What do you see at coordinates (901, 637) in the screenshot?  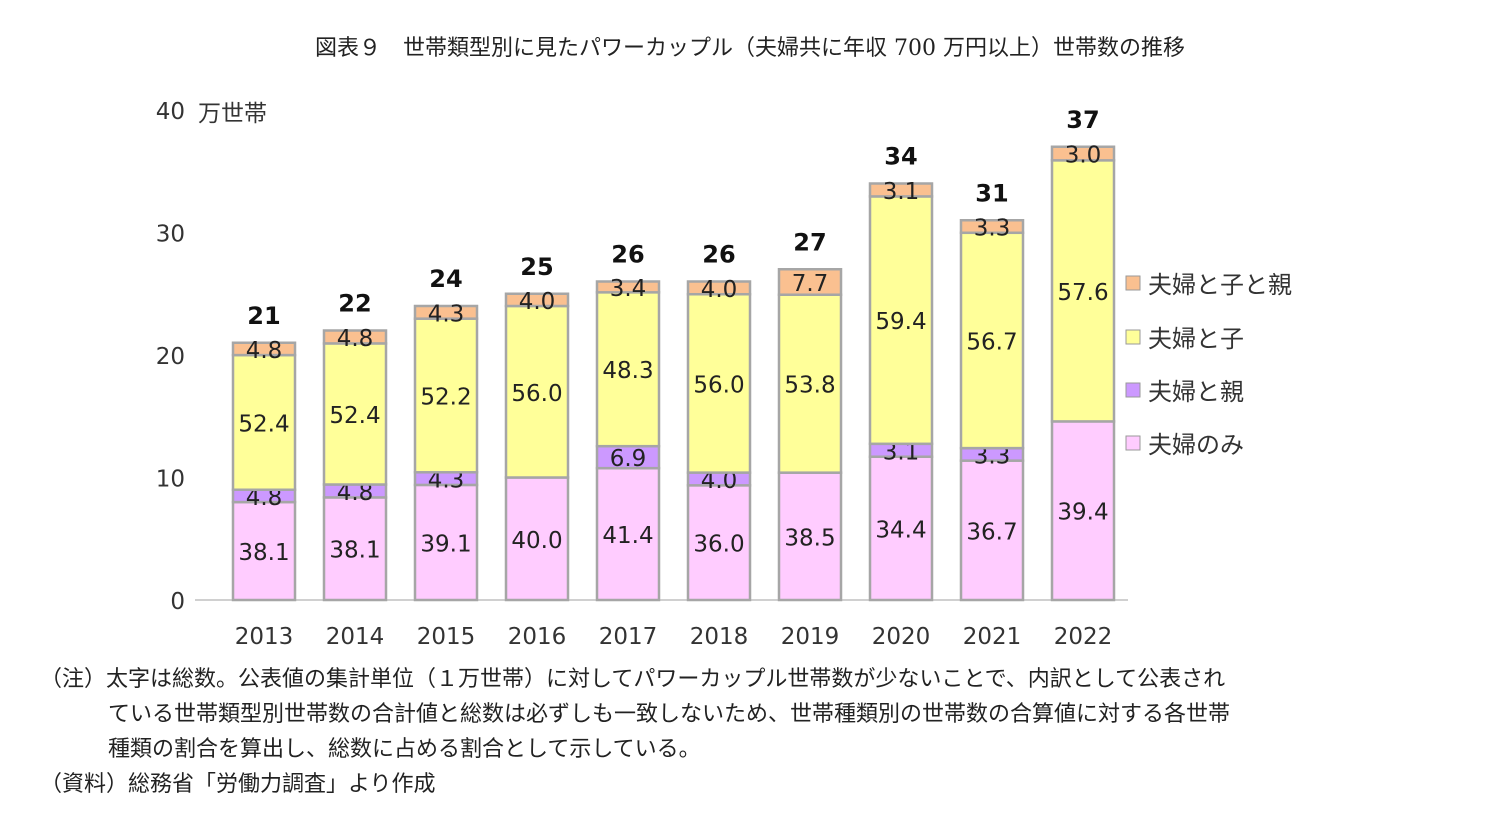 I see `x-tick-label: 2020` at bounding box center [901, 637].